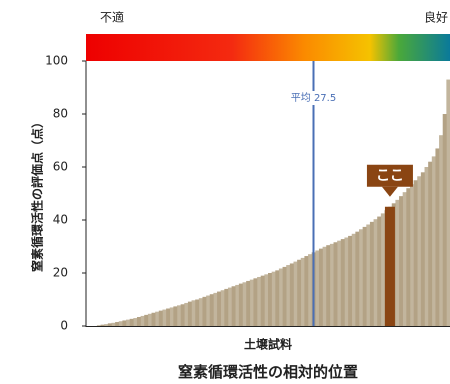  Describe the element at coordinates (64, 326) in the screenshot. I see `y-tick-label: 0` at that location.